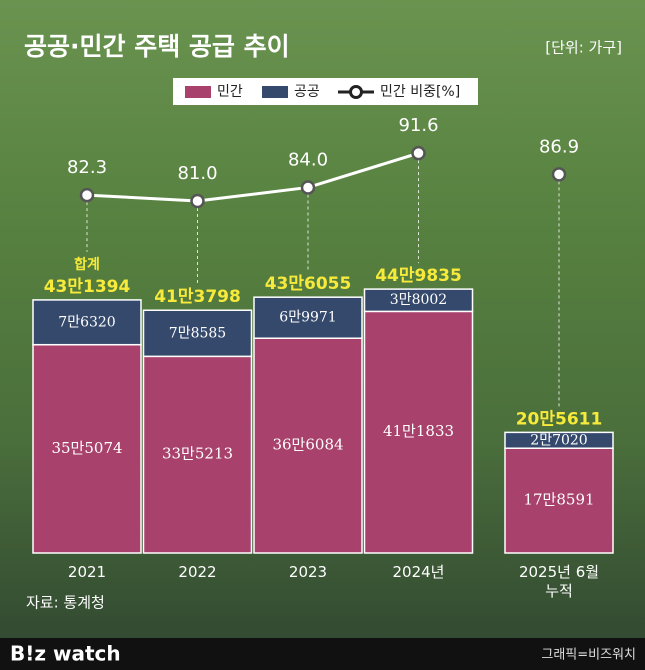  I want to click on value-label: 6만9971, so click(307, 318).